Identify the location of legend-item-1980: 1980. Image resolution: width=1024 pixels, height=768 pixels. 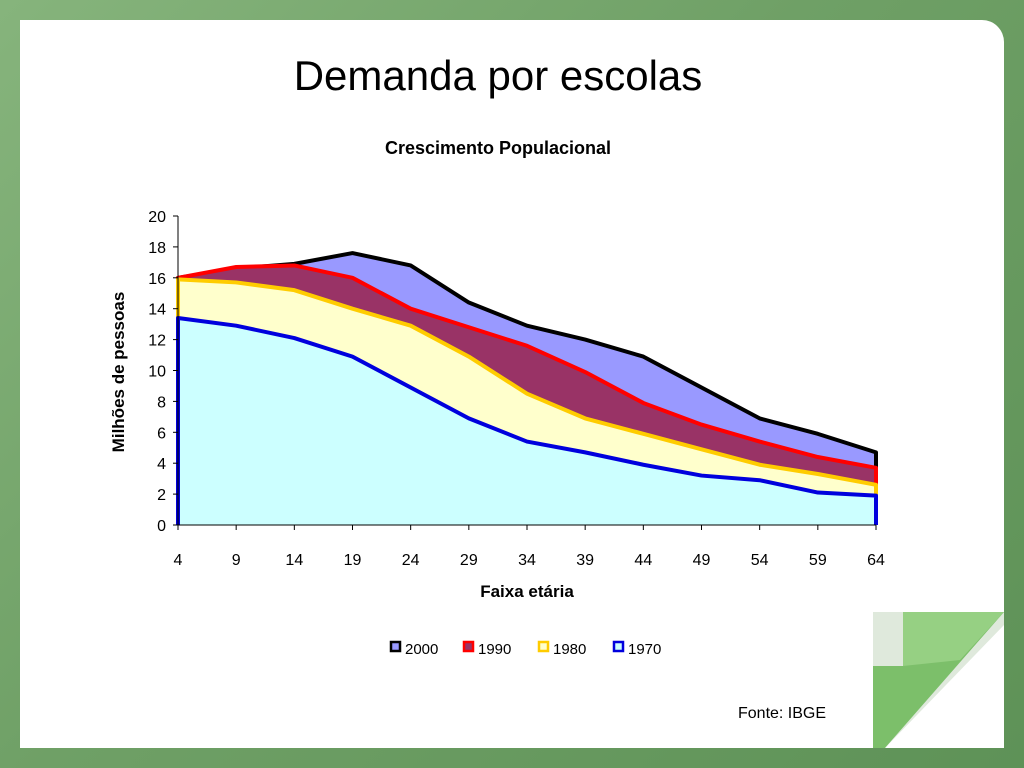
(561, 649).